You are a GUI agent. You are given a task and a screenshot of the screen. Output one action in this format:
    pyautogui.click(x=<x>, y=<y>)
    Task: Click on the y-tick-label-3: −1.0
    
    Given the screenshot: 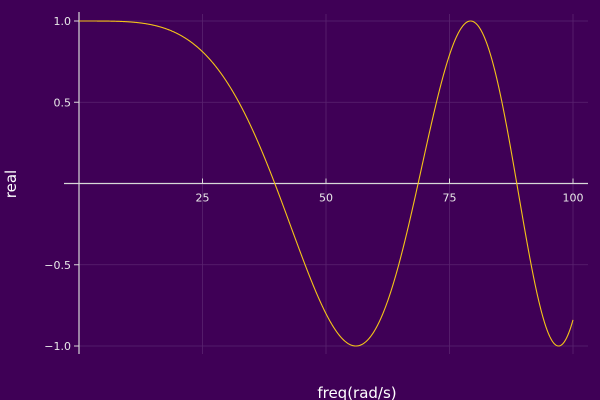 What is the action you would take?
    pyautogui.click(x=57, y=346)
    